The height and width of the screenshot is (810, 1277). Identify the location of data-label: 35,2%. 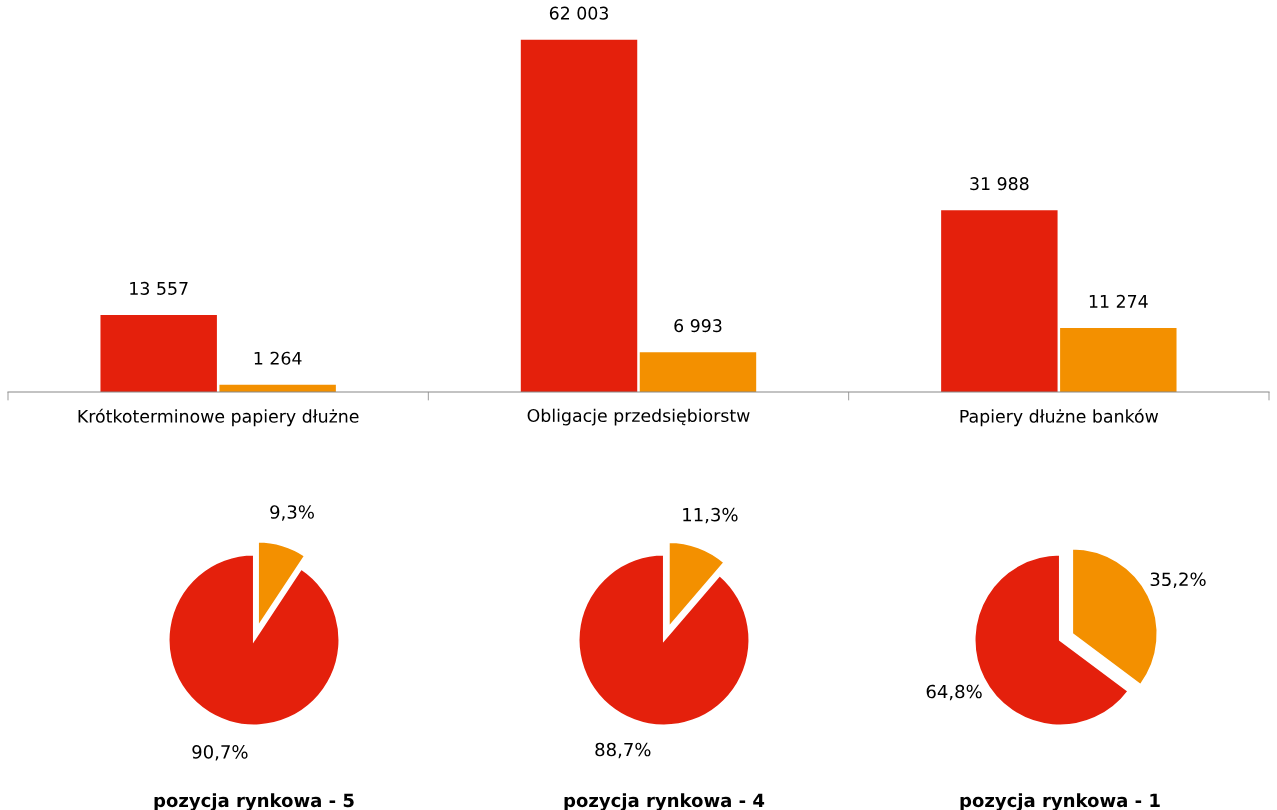
(1178, 580).